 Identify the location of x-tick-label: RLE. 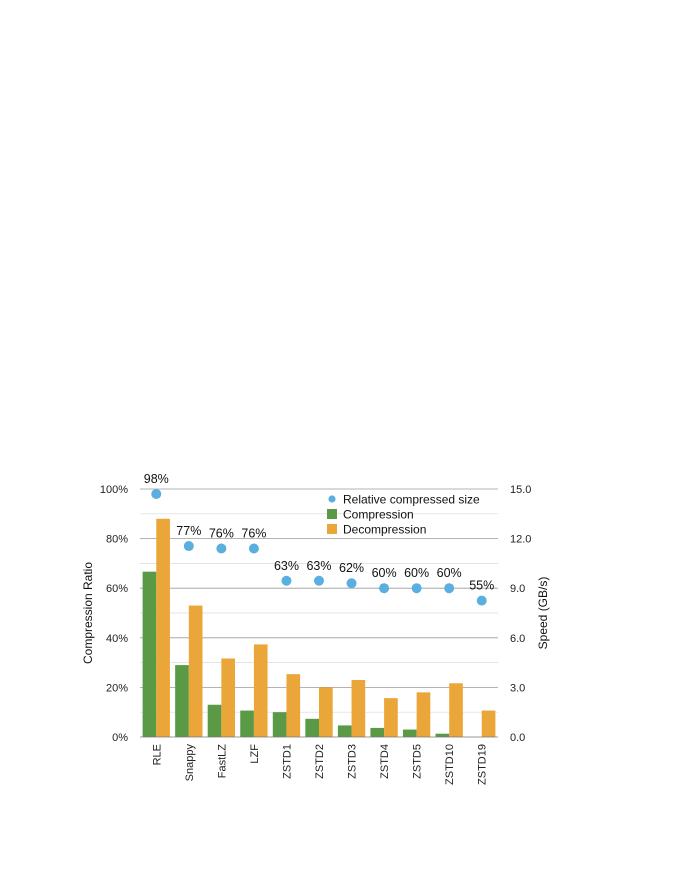
(157, 754).